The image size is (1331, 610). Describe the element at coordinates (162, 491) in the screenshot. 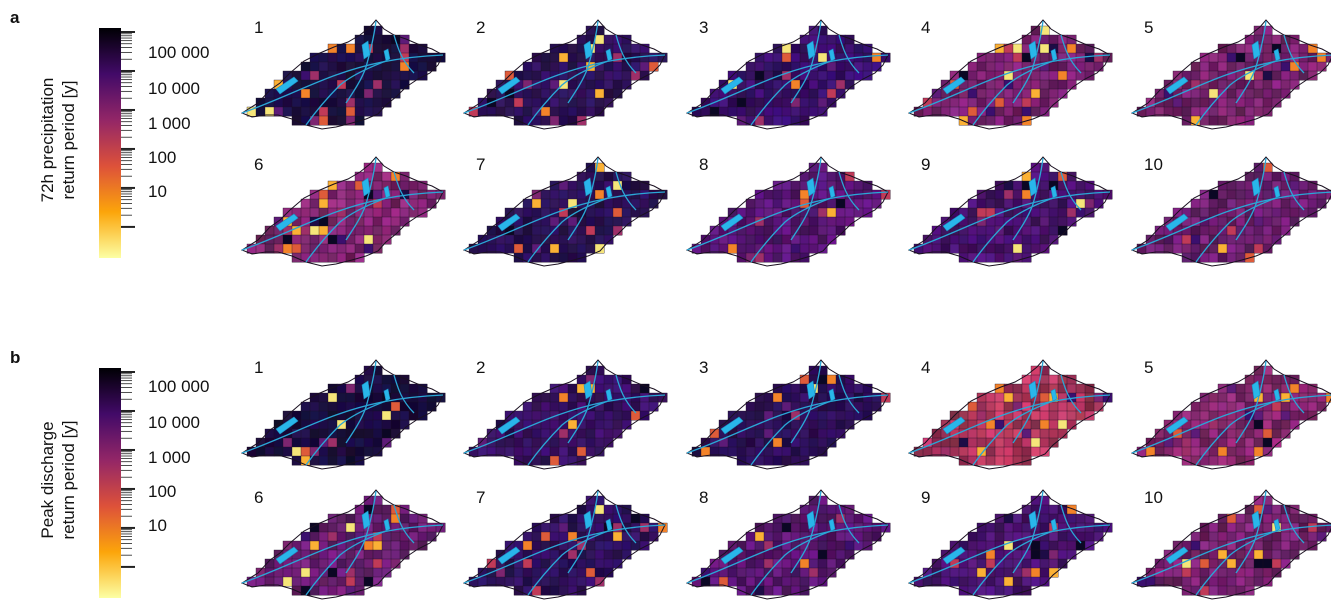

I see `colorbar-tick-label: 100` at that location.